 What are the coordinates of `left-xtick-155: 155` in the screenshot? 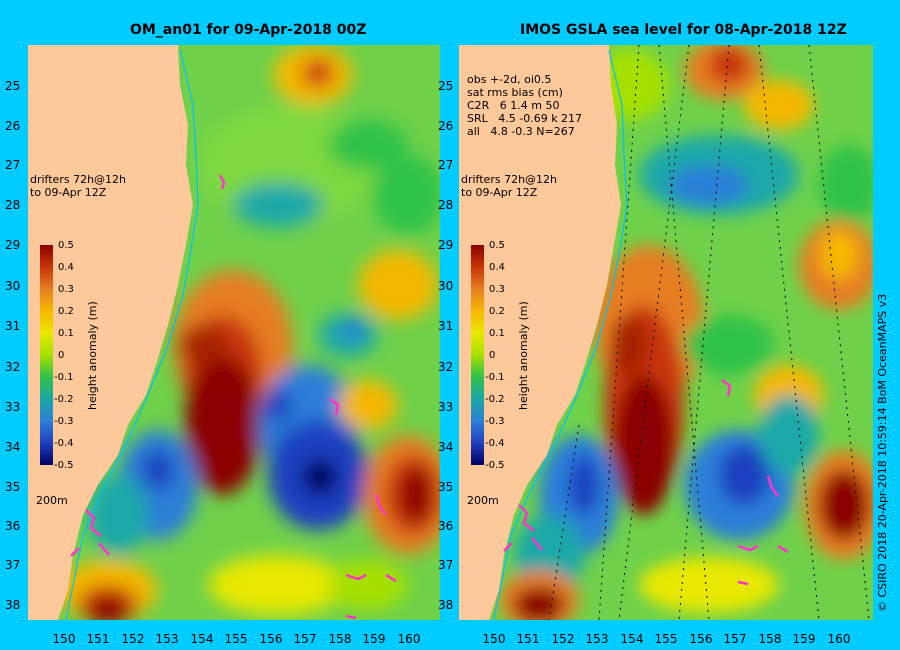 It's located at (236, 639).